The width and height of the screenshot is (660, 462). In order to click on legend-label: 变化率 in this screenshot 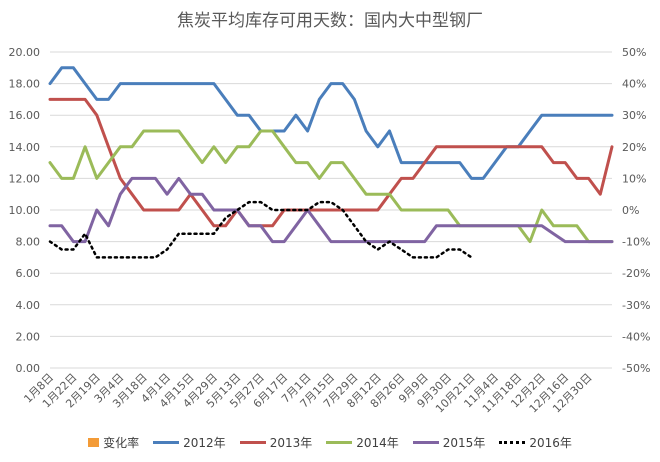, I will do `click(121, 443)`.